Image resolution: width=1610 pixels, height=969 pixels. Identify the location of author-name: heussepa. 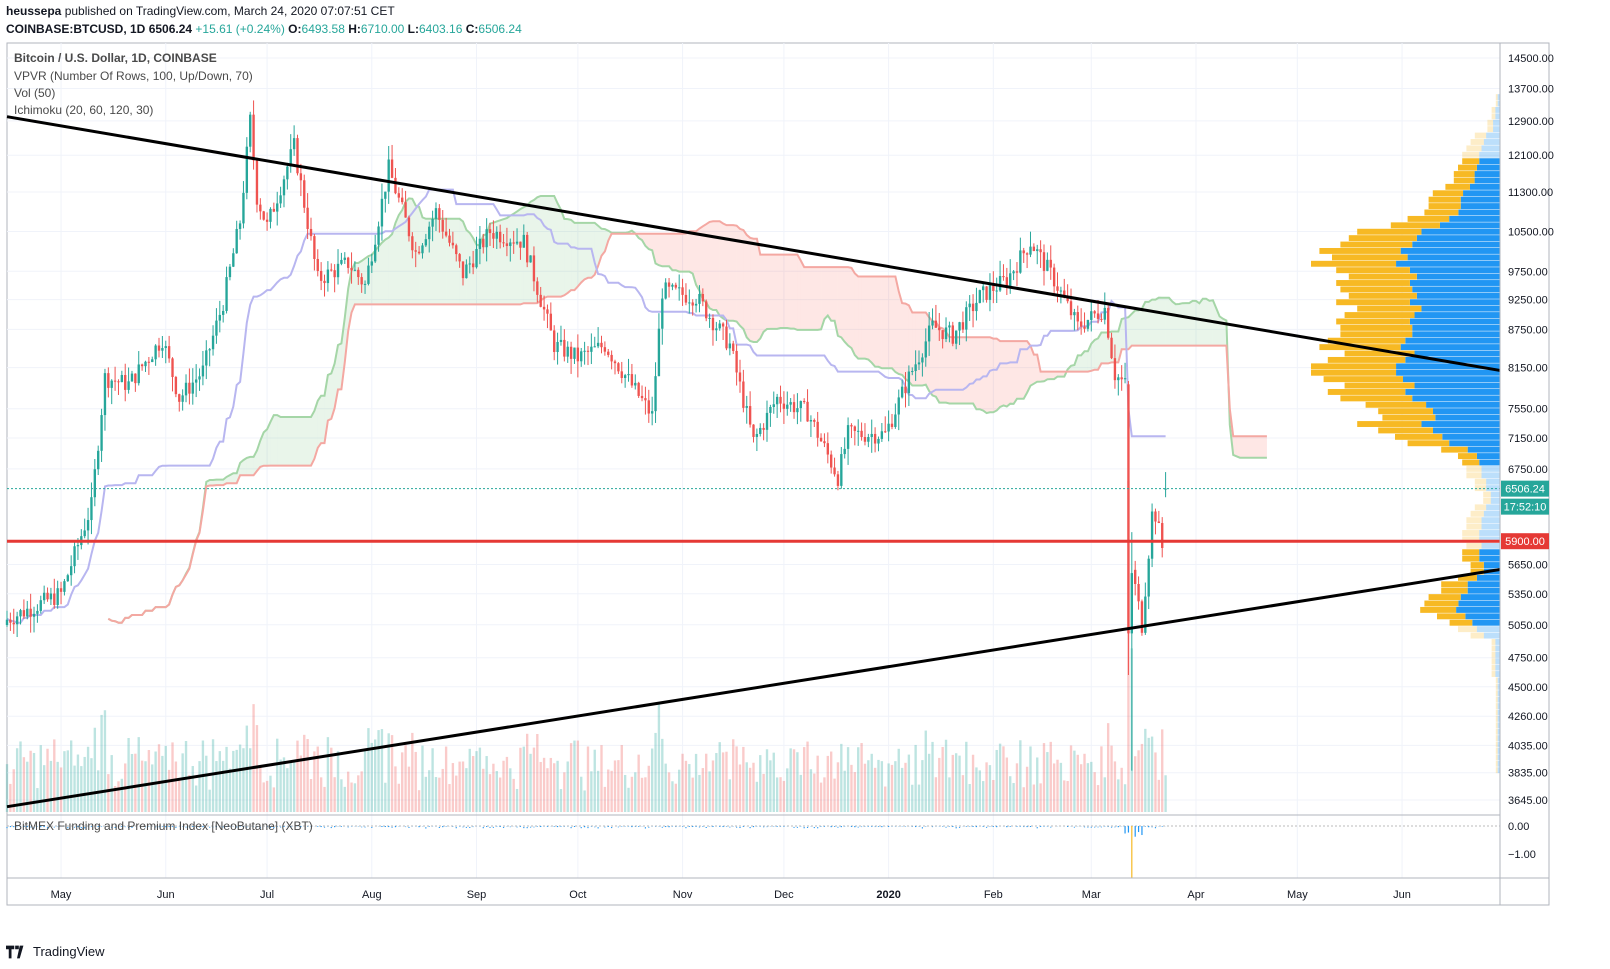
(34, 11).